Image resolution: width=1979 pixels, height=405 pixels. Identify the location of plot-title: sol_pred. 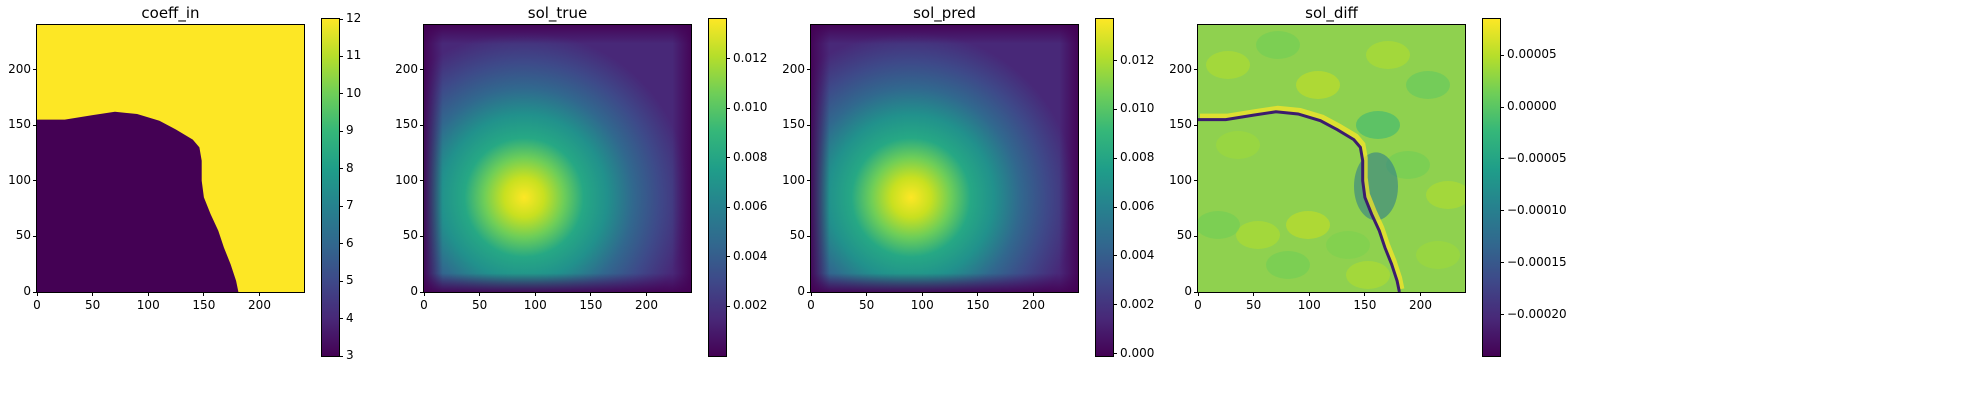
(944, 13).